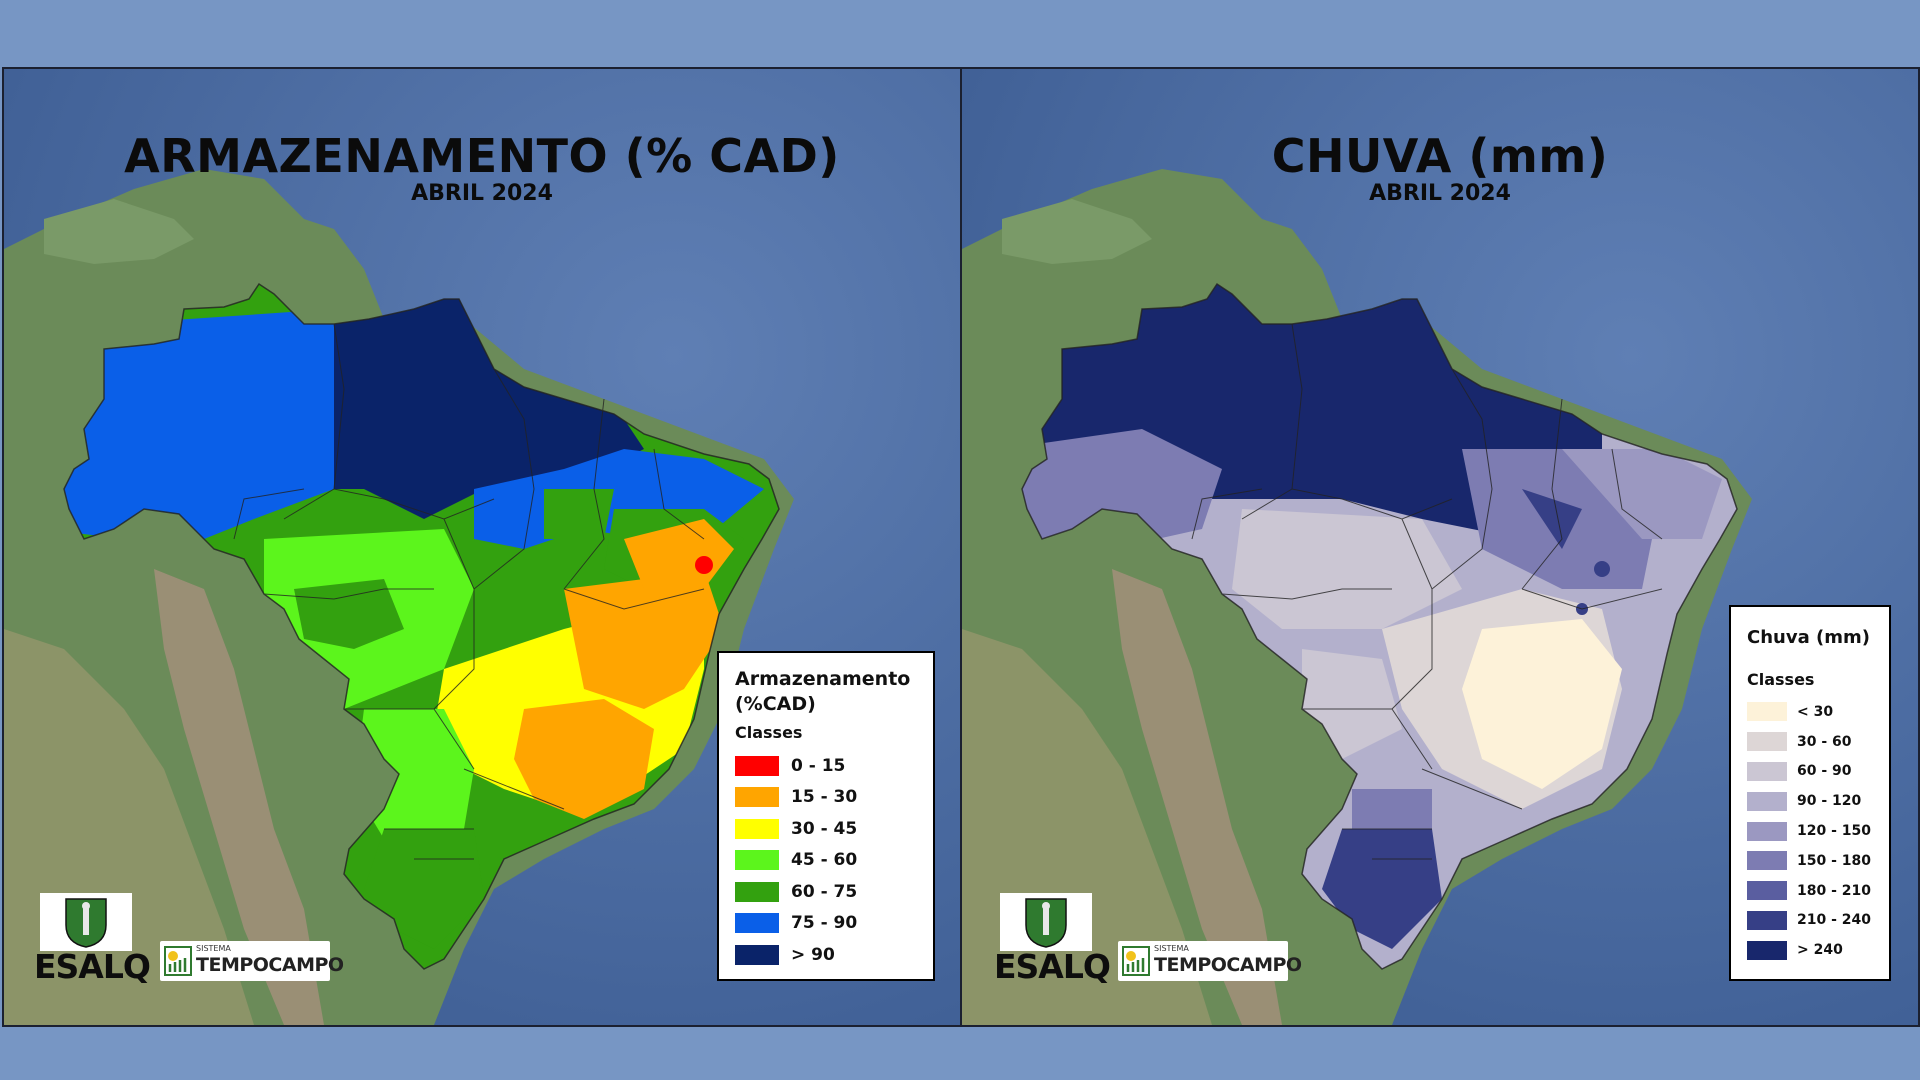  Describe the element at coordinates (1824, 741) in the screenshot. I see `legend-item-label: 30 - 60` at that location.